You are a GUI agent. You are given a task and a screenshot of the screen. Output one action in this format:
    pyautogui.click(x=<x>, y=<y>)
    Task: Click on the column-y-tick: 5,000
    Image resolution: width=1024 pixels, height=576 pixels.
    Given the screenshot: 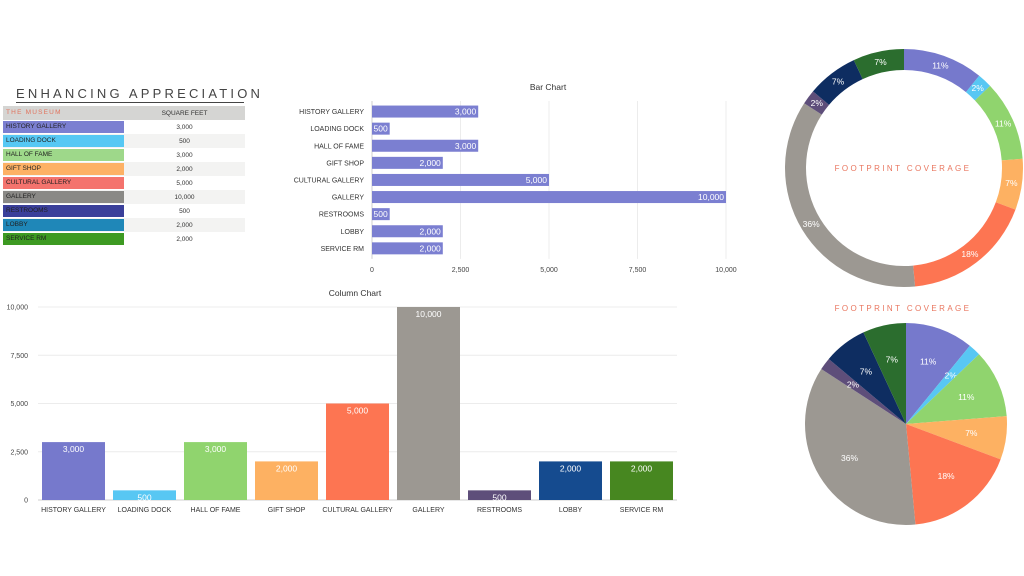 What is the action you would take?
    pyautogui.click(x=19, y=404)
    